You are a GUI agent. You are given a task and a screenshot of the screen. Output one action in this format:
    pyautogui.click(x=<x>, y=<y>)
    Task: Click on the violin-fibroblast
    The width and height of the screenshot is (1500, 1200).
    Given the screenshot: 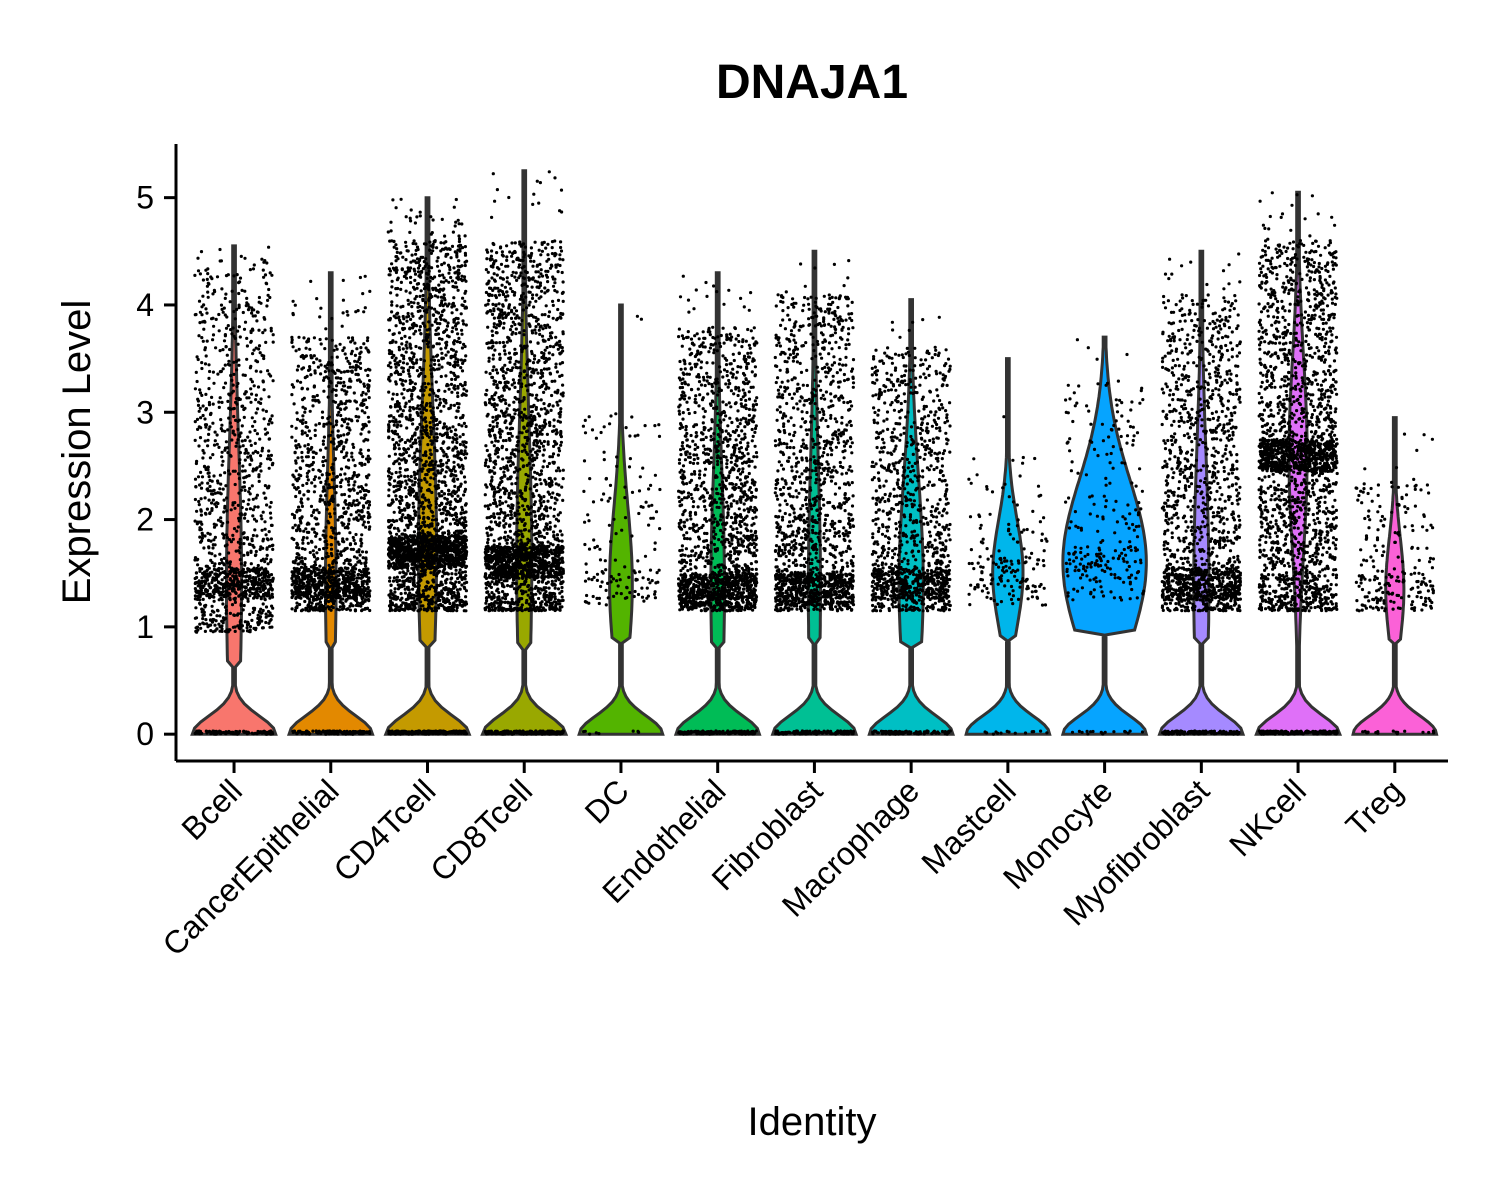 What is the action you would take?
    pyautogui.click(x=814, y=492)
    